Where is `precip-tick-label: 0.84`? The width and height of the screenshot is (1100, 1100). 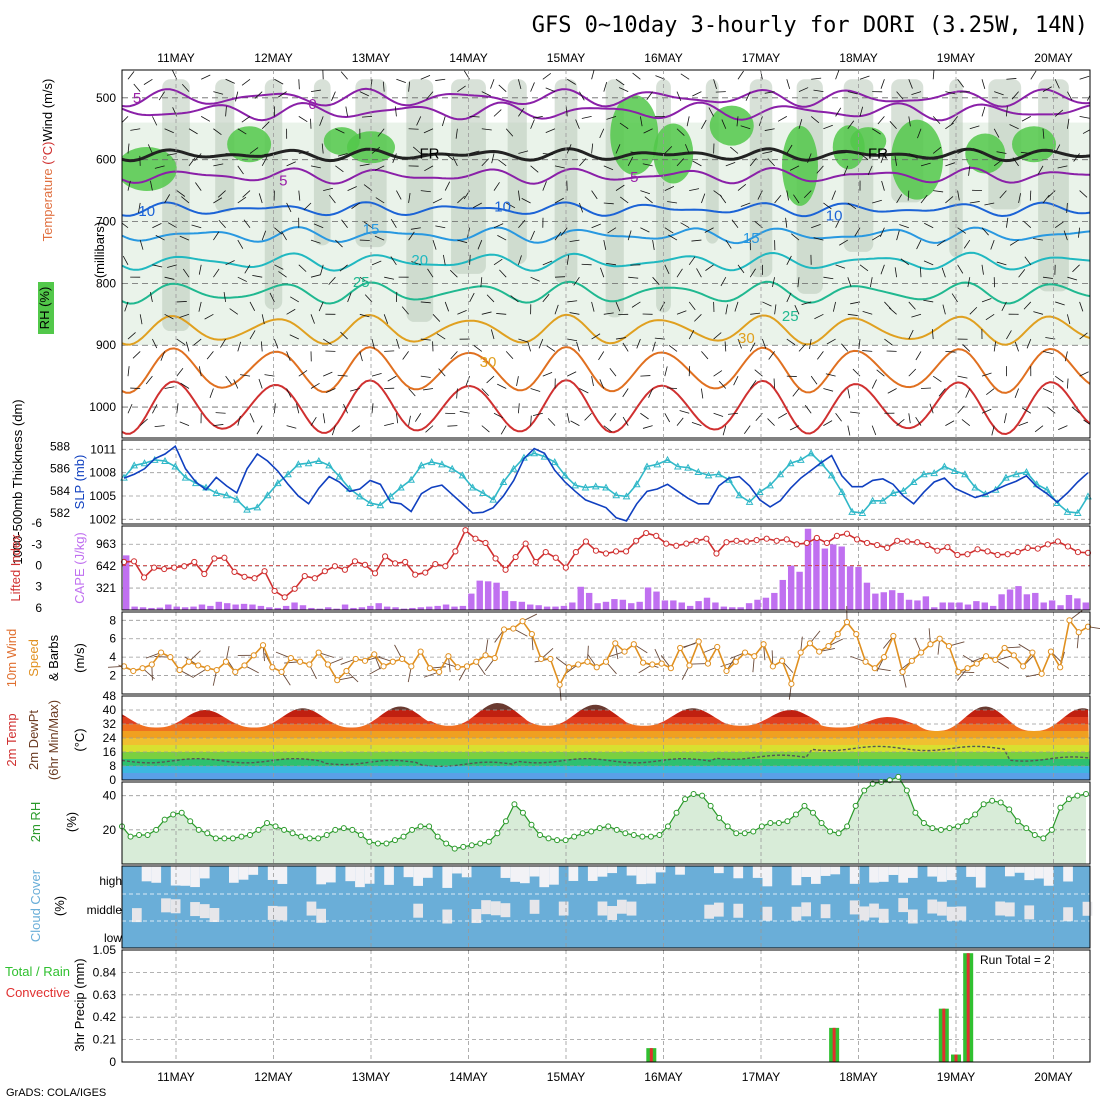
precip-tick-label: 0.84 is located at coordinates (105, 972).